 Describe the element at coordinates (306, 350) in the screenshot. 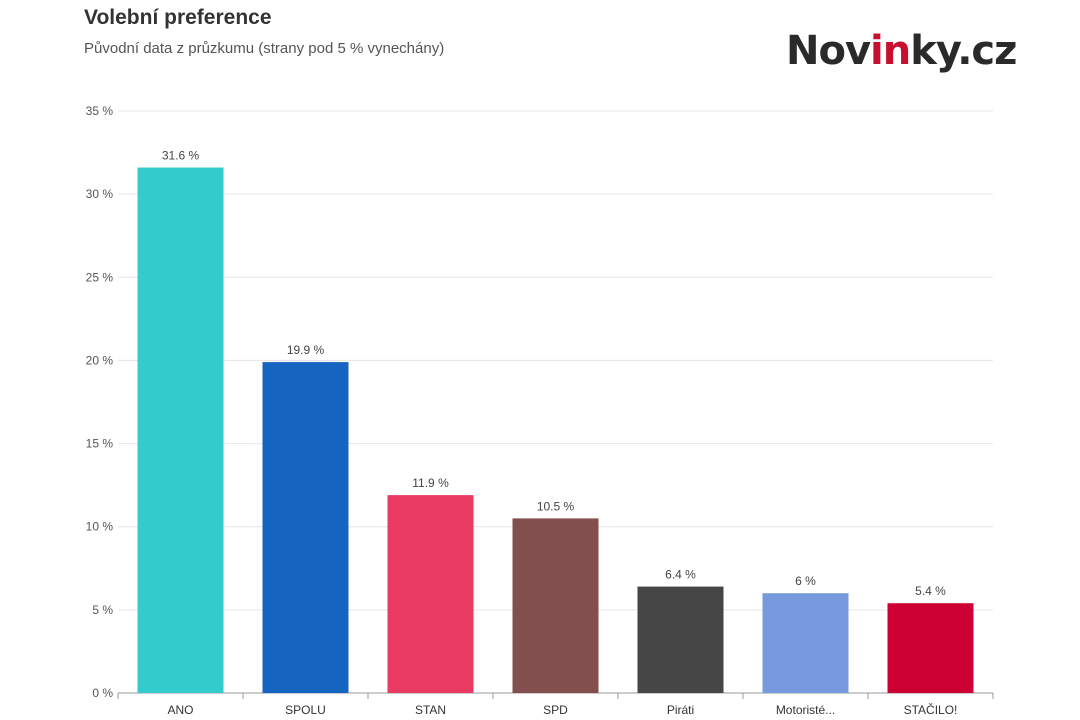

I see `bar-value-label: 19.9 %` at that location.